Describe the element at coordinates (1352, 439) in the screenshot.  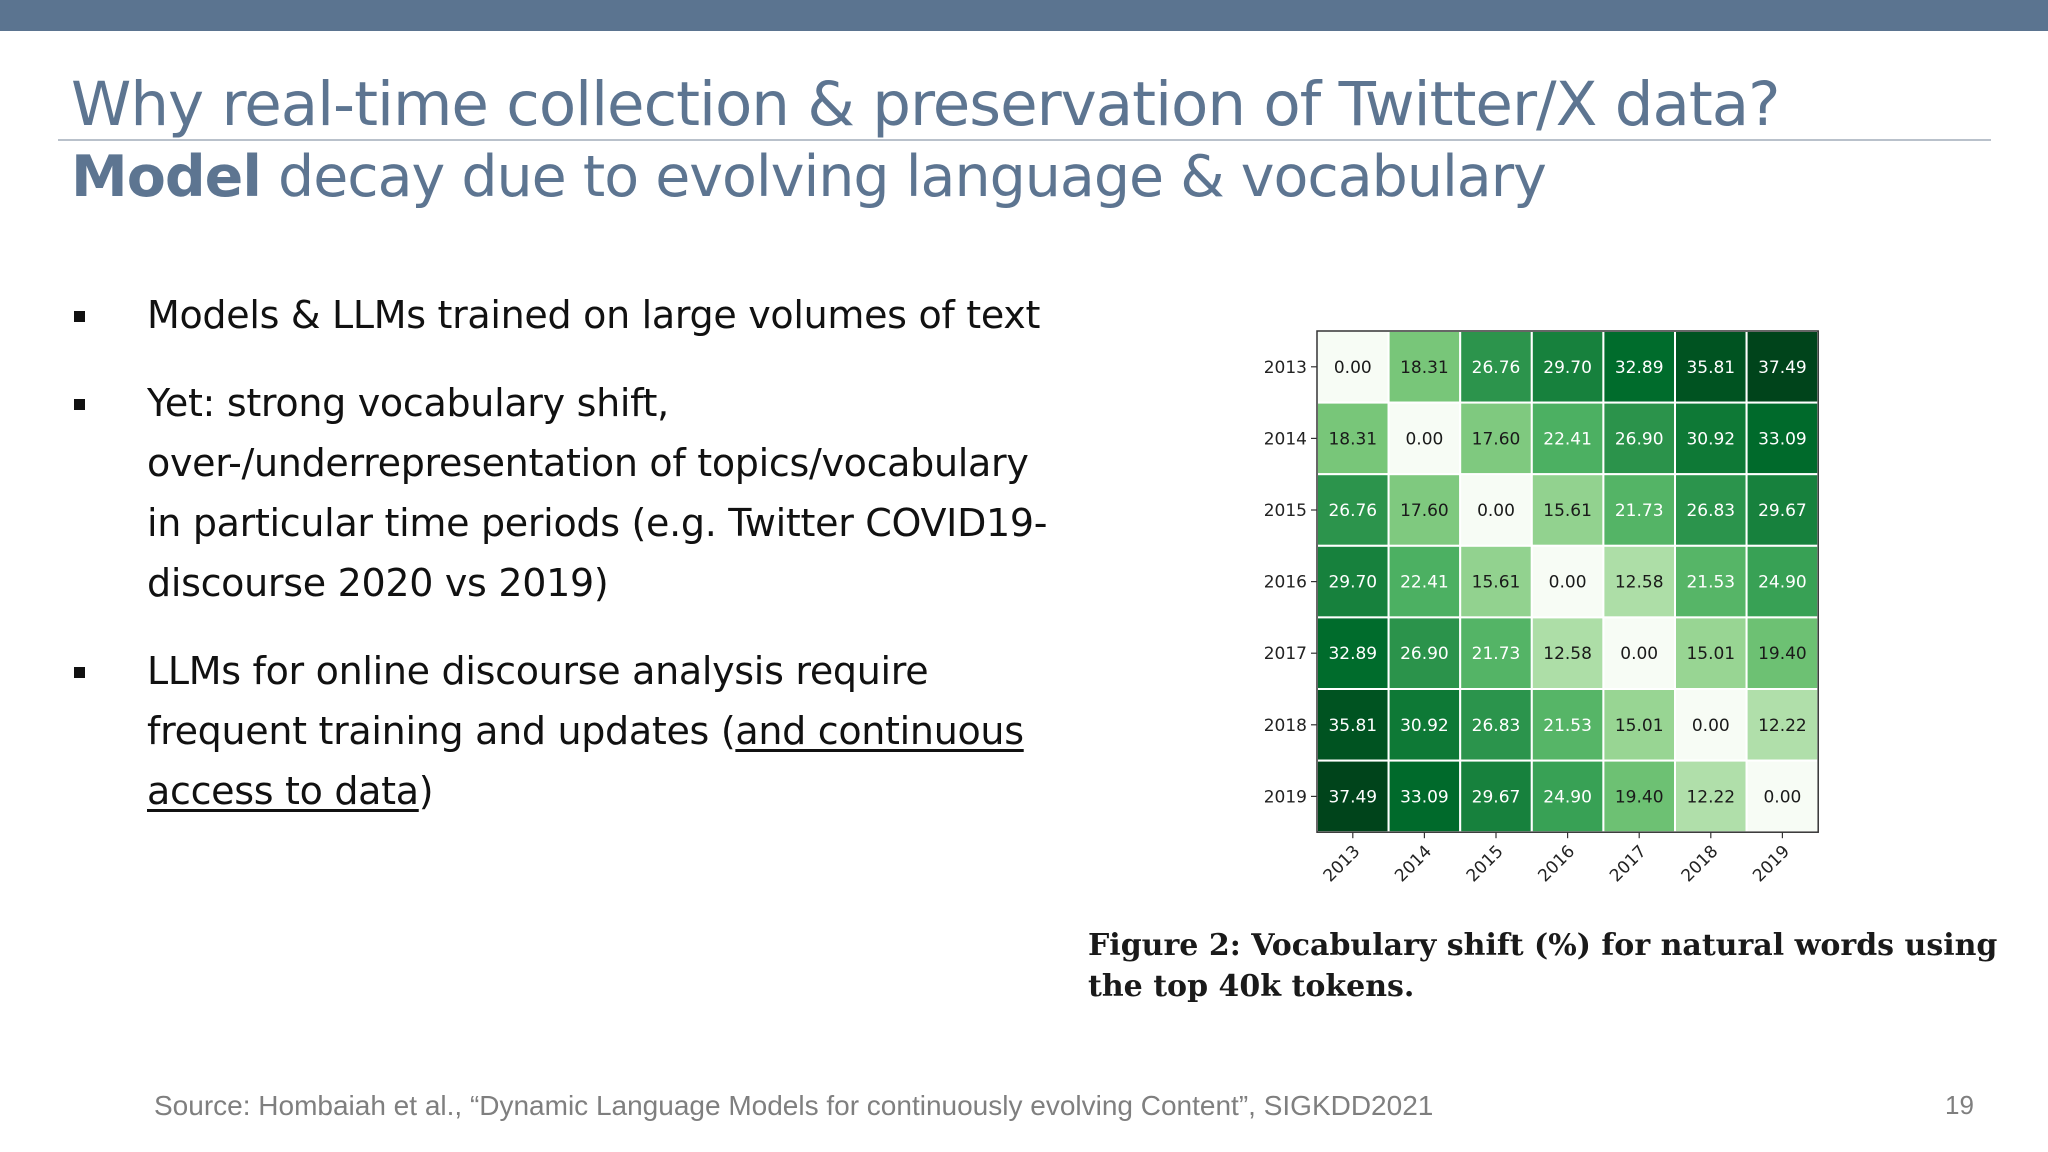
I see `heatmap-cell-label: 18.31` at that location.